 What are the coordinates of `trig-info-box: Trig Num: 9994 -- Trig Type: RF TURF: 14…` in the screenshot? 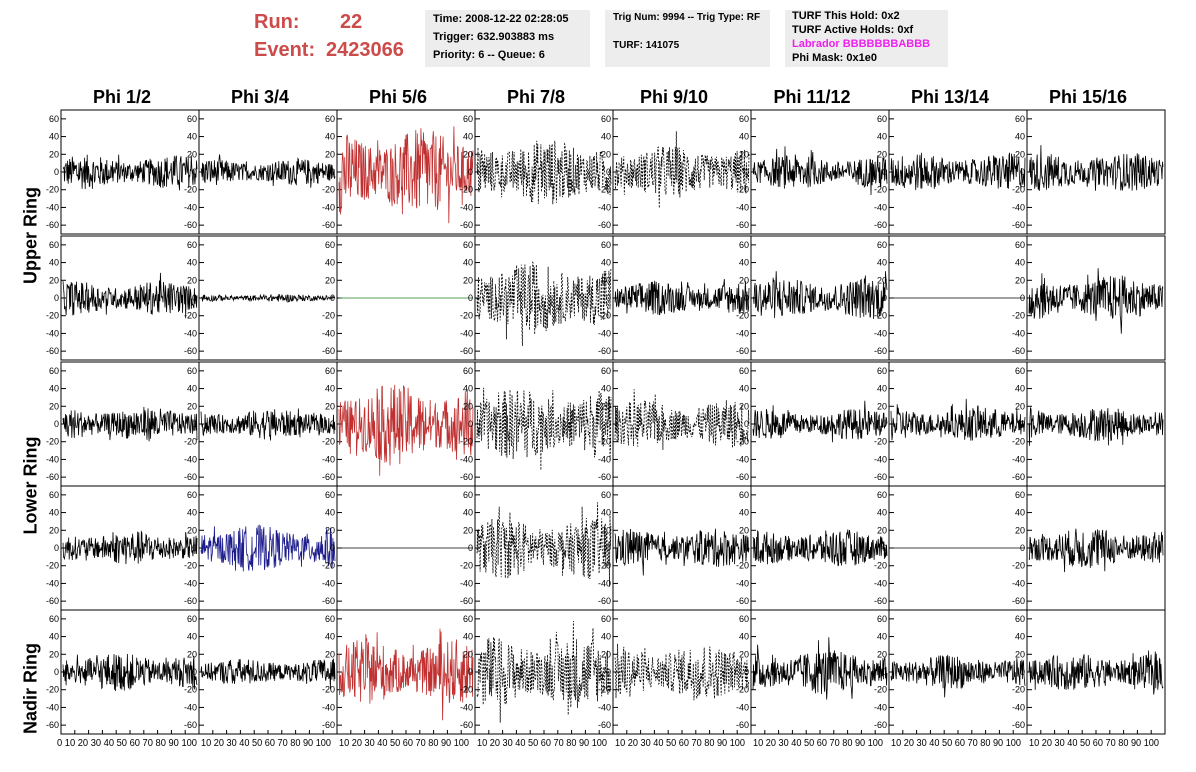 It's located at (687, 38).